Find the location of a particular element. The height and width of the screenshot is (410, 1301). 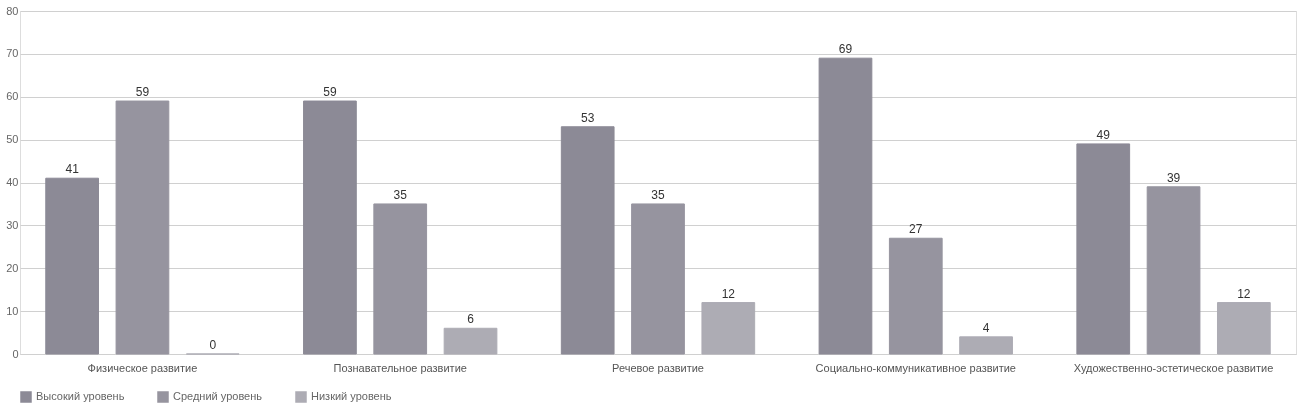

y-tick-label: 30 is located at coordinates (12, 224).